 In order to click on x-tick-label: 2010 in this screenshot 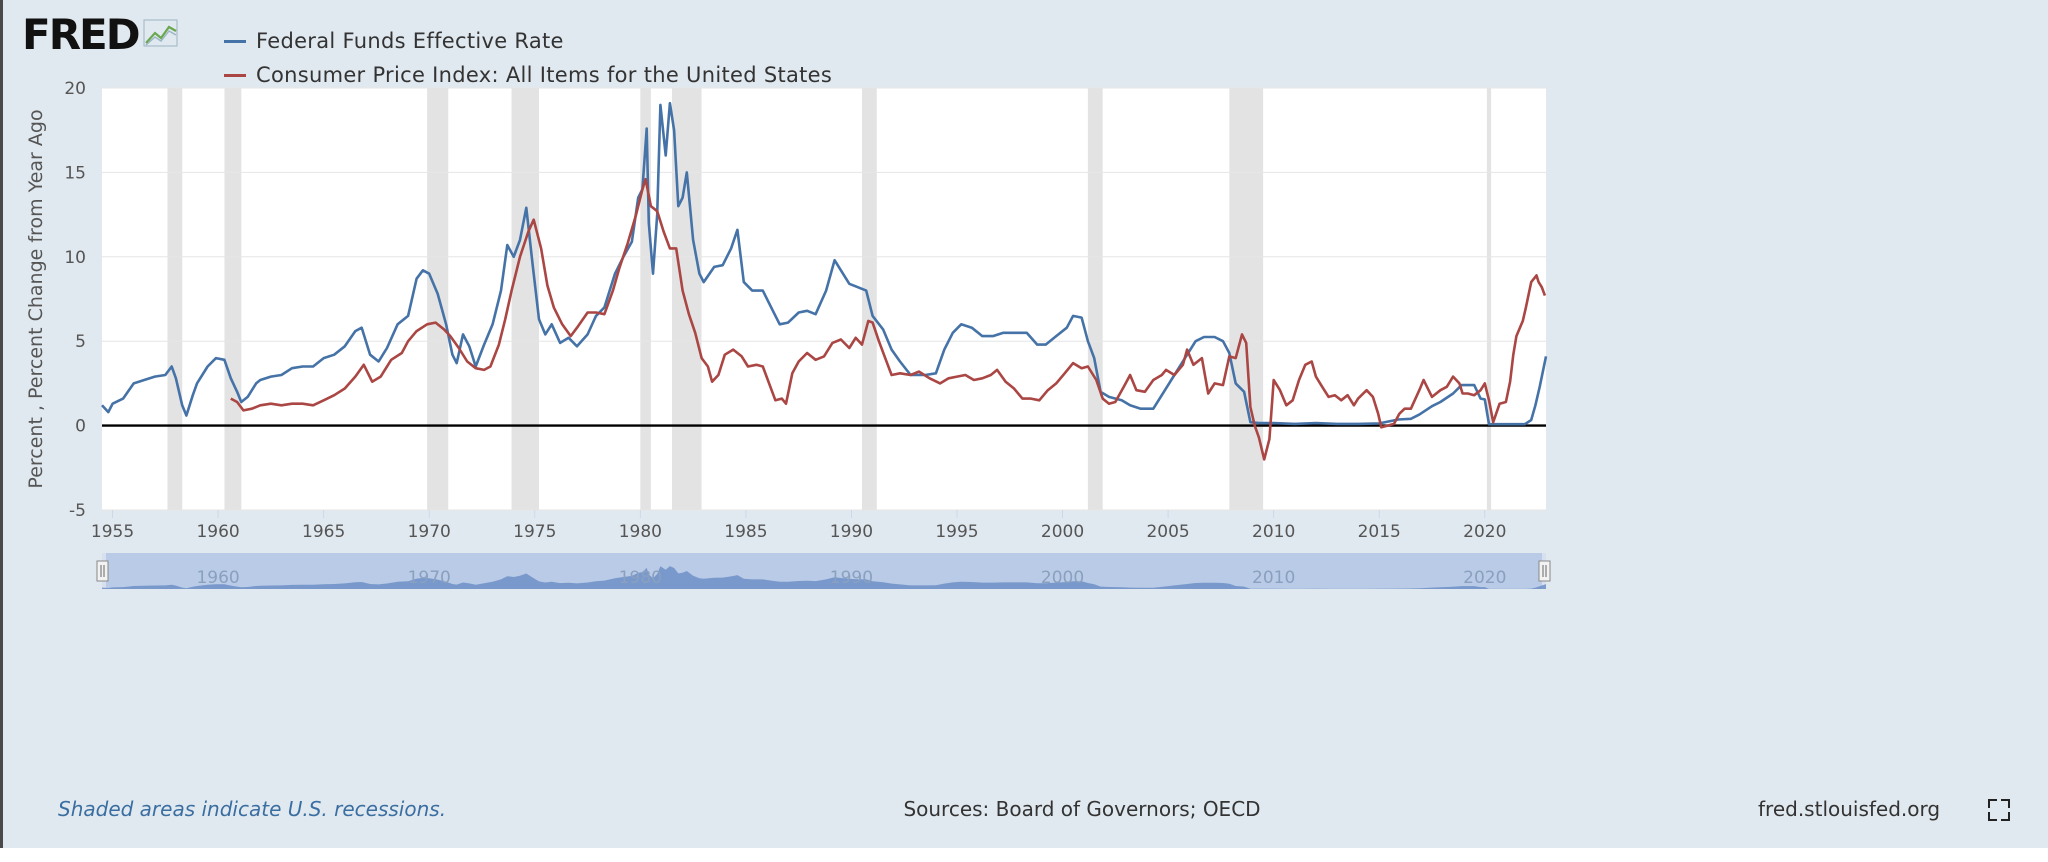, I will do `click(1273, 532)`.